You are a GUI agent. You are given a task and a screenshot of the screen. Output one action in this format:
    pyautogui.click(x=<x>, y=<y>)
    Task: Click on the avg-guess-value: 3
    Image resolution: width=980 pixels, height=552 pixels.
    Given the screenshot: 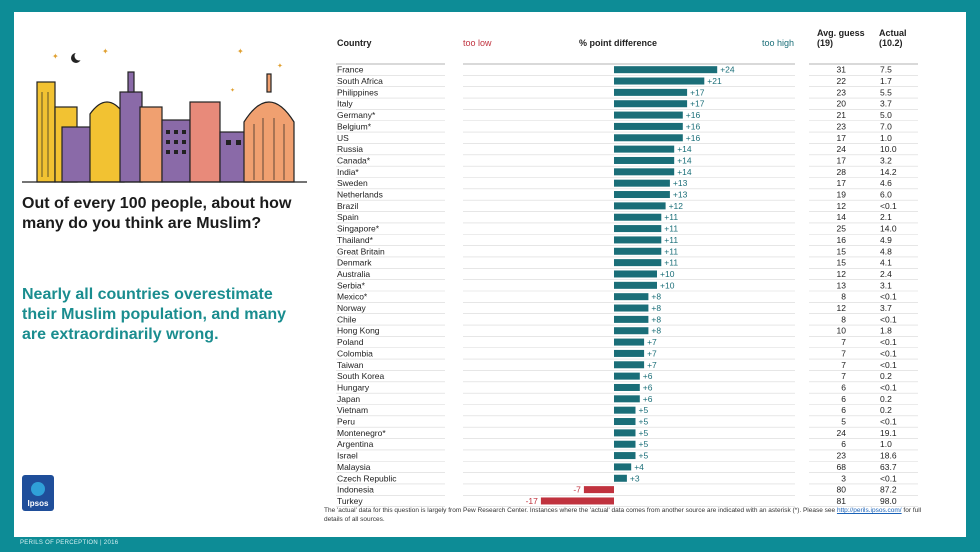 What is the action you would take?
    pyautogui.click(x=843, y=478)
    